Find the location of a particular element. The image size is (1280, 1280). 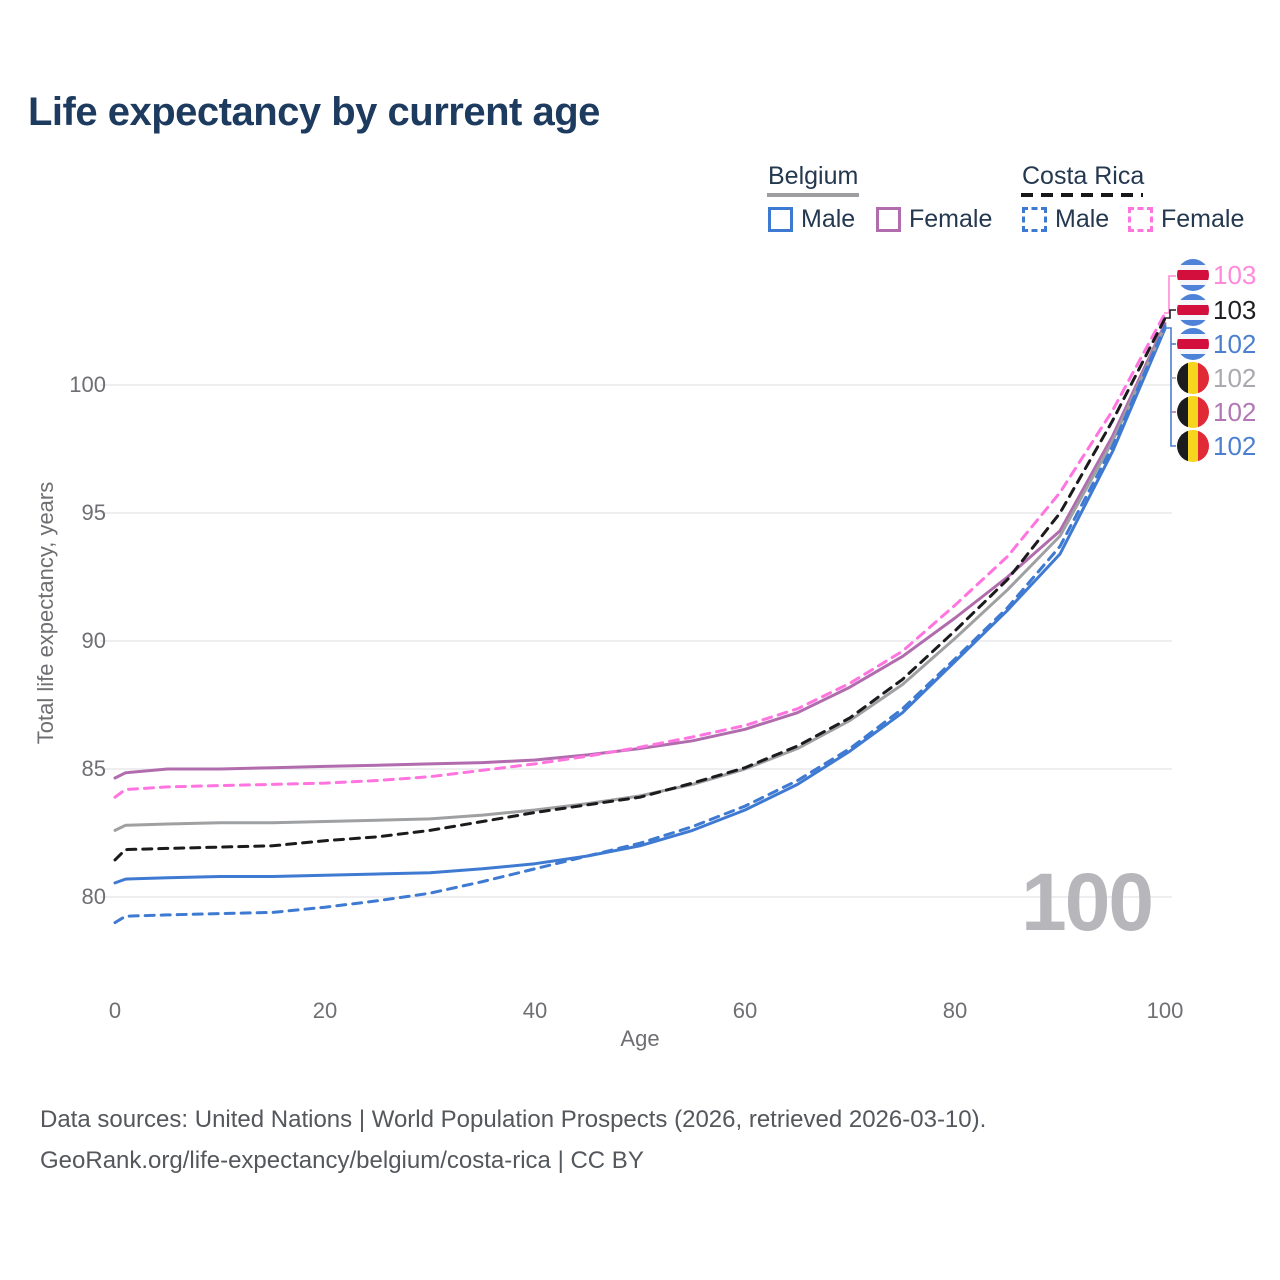

legend-item-belgium-female: Female is located at coordinates (934, 219).